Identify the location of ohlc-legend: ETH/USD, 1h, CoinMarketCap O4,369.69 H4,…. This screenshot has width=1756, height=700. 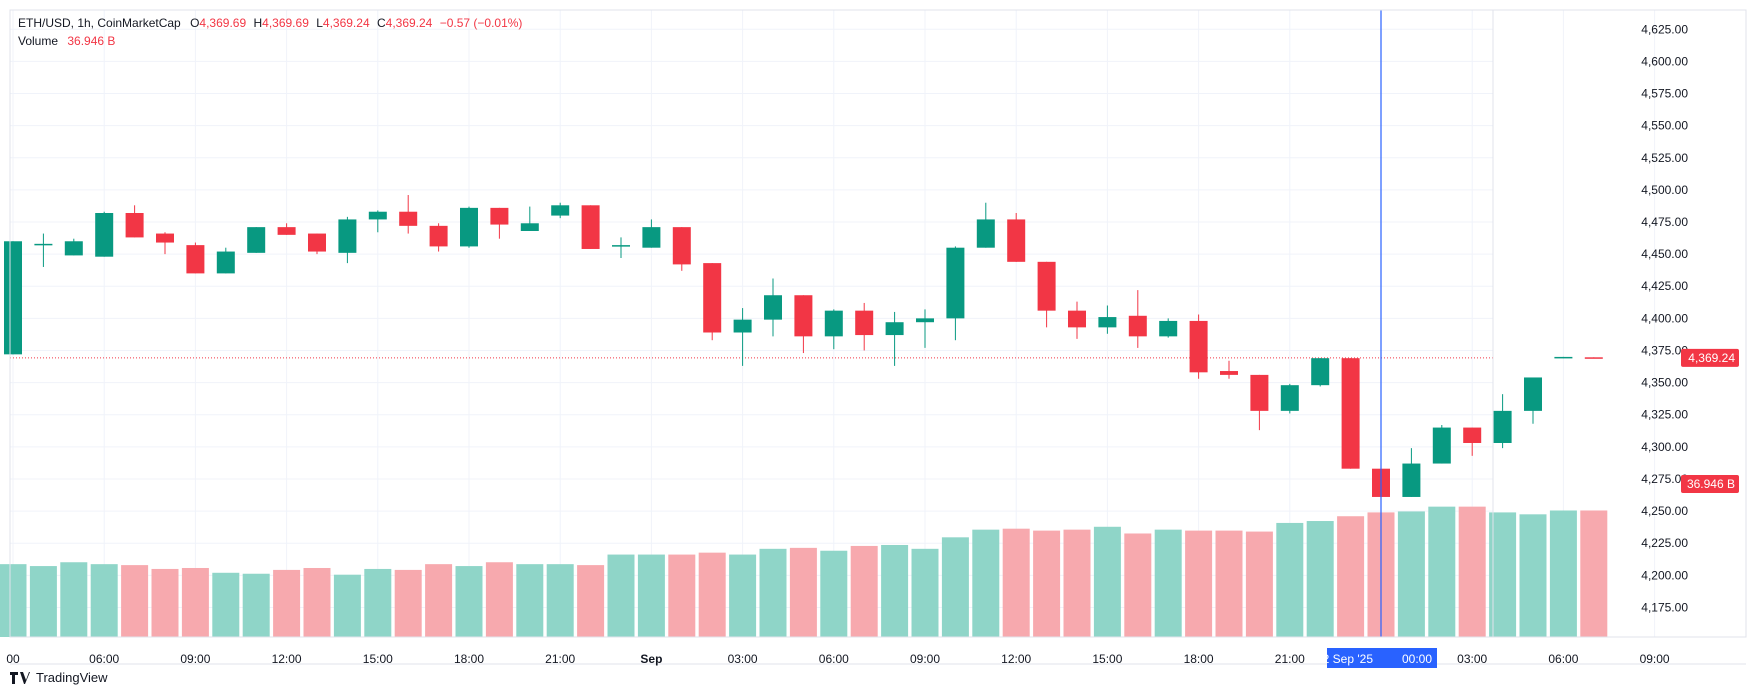
(270, 23).